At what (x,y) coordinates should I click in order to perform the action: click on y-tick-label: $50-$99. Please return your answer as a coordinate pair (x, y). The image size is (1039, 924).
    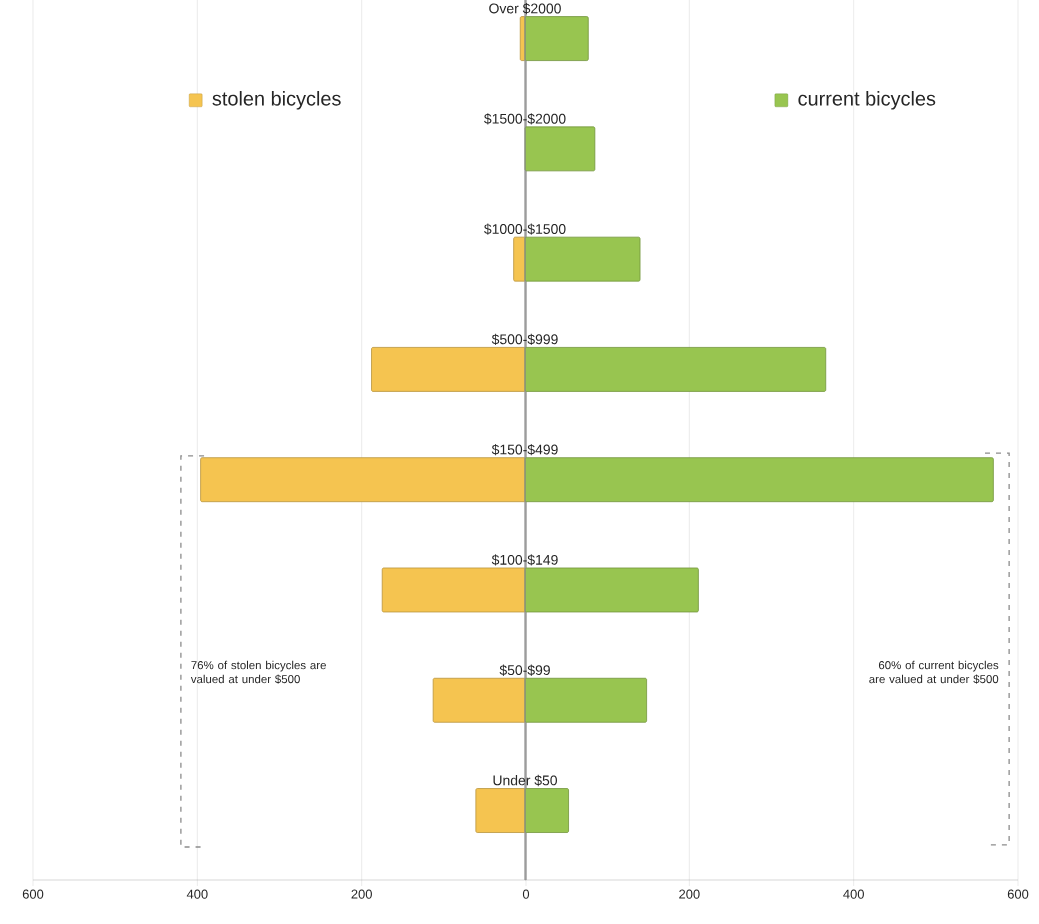
    Looking at the image, I should click on (524, 670).